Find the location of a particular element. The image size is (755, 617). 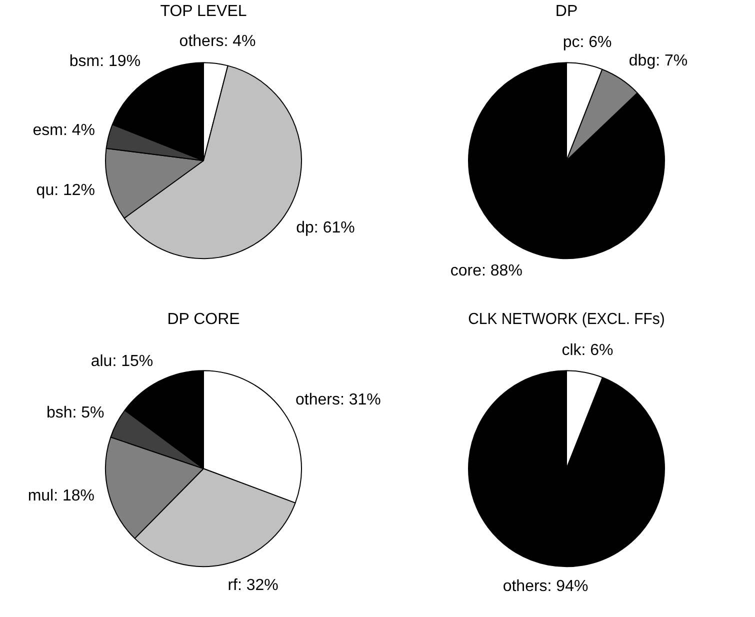

slice-label: qu: 12% is located at coordinates (66, 190).